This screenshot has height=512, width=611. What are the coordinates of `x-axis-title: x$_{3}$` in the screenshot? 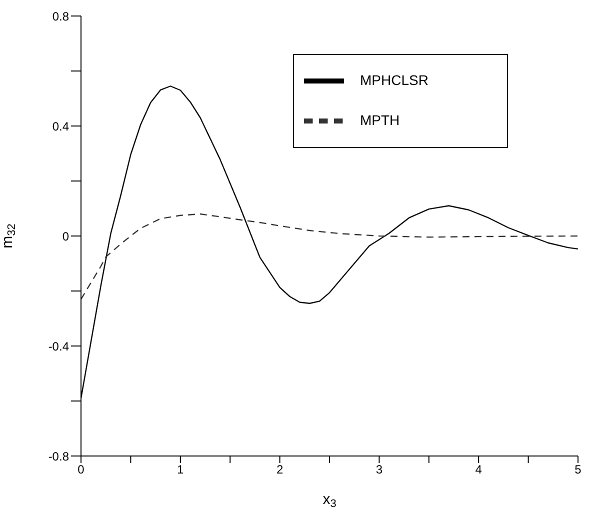 It's located at (329, 500).